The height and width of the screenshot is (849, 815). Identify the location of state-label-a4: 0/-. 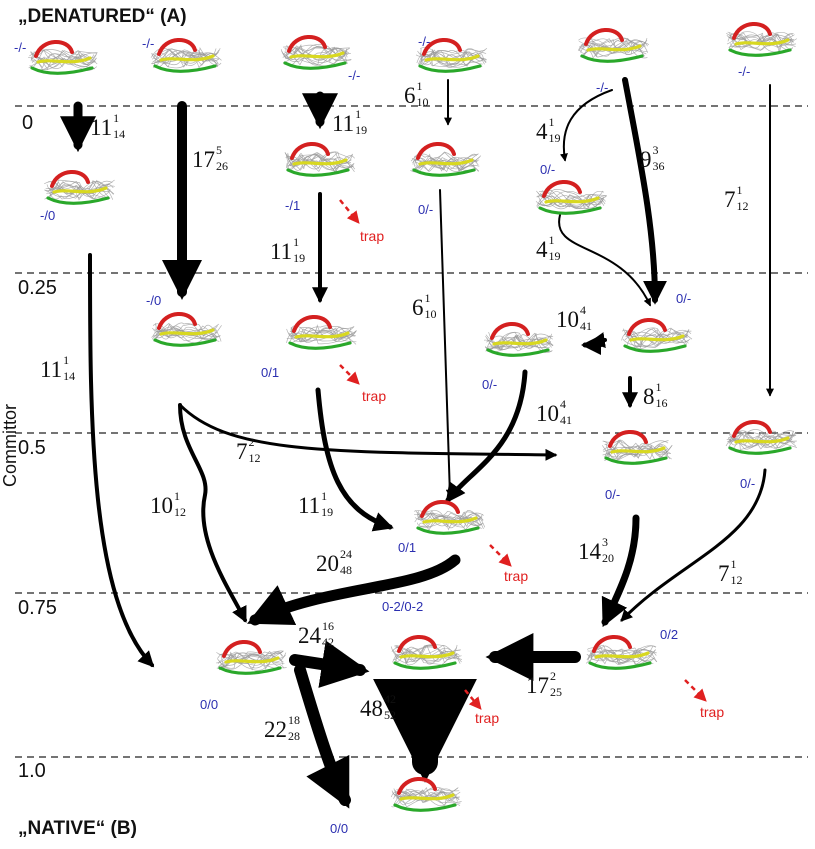
(426, 209).